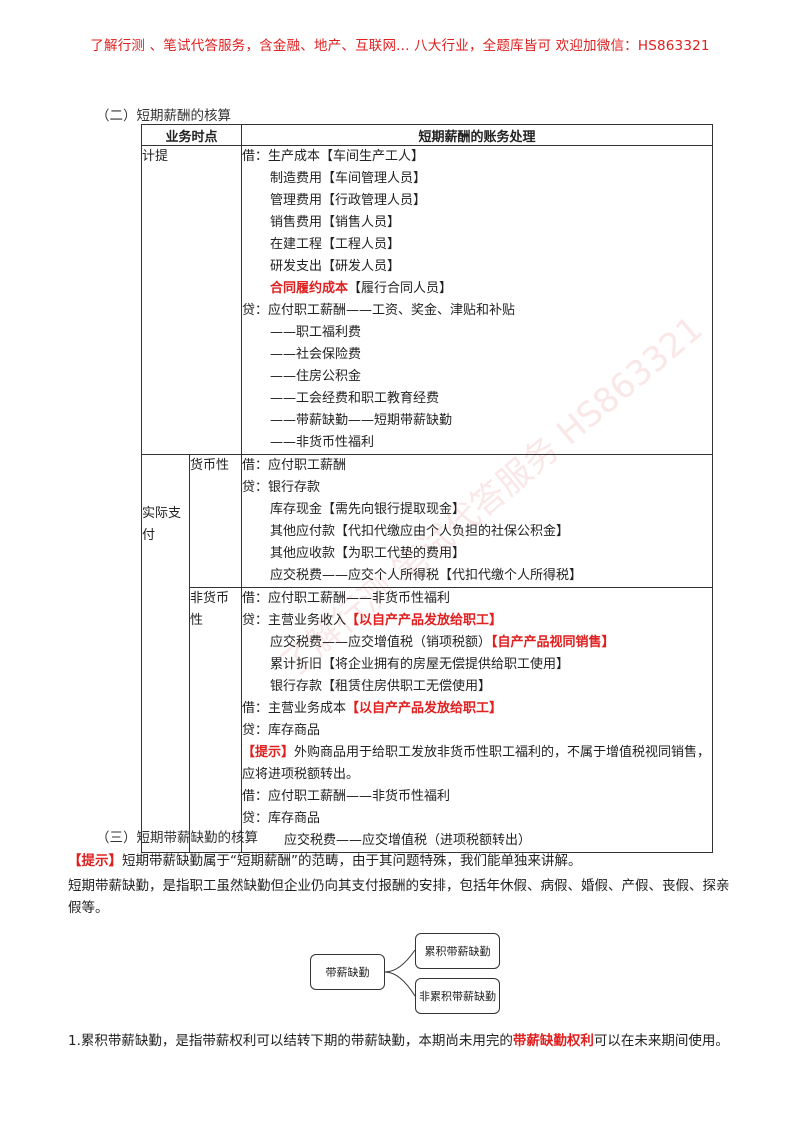 Image resolution: width=800 pixels, height=1132 pixels. I want to click on entry-line: 其他应付款【代扣代缴应由个人负担的社保公积金】, so click(420, 531).